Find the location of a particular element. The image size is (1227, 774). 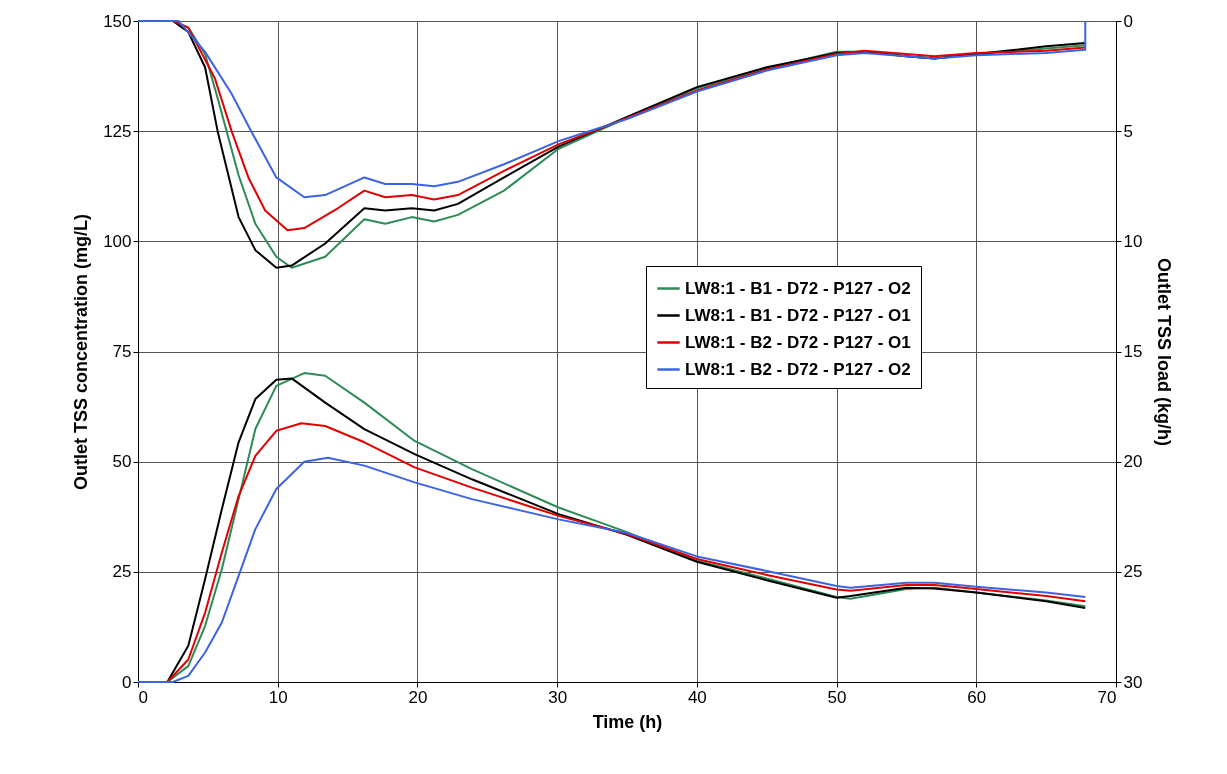

legend-label: LW8:1 - B1 - D72 - P127 - O2 is located at coordinates (798, 288).